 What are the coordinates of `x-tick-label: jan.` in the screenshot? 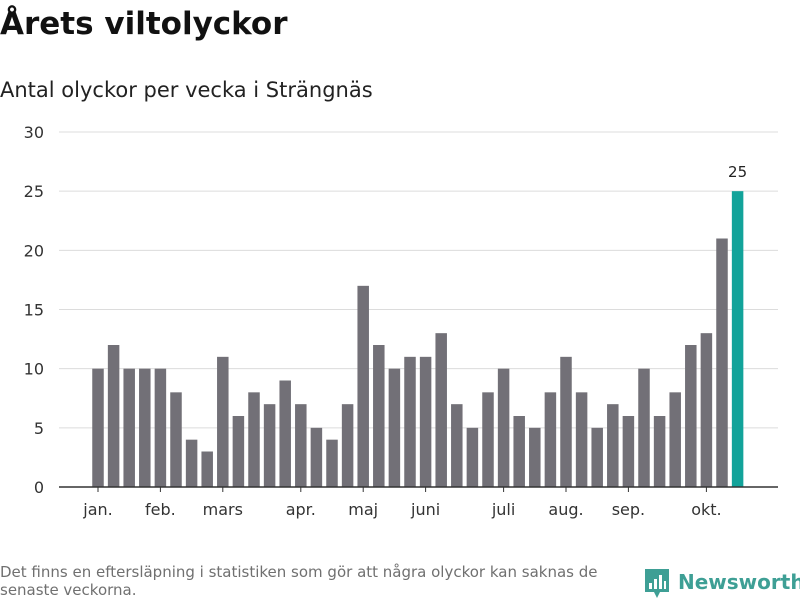 It's located at (97, 509).